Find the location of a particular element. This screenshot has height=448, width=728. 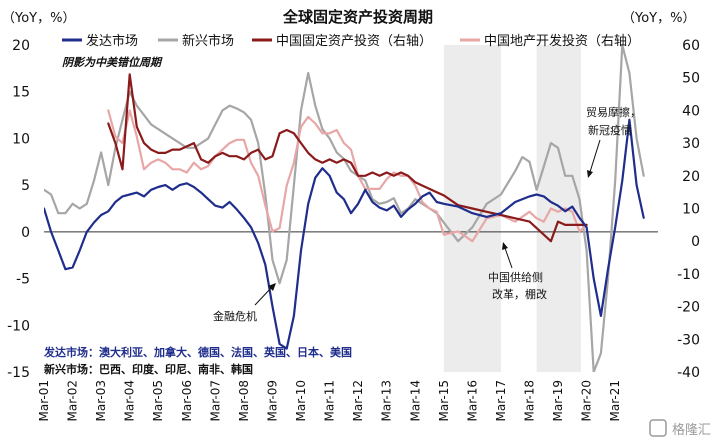

legend: 发达市场 新兴市场 中国固定资产投资（右轴） 中国地产开发投资（右轴） is located at coordinates (351, 41).